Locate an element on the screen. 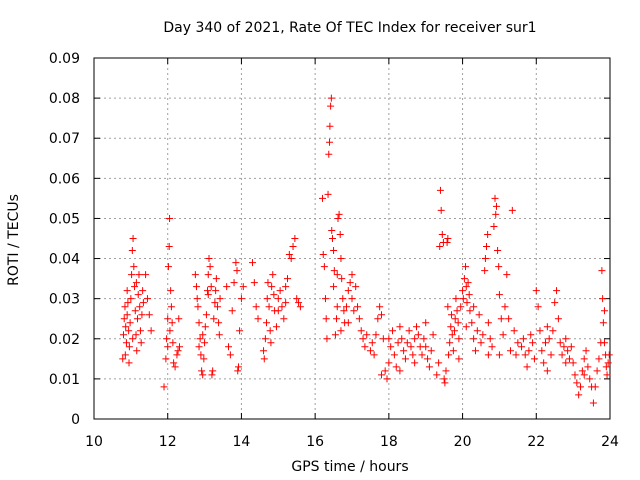  y-tick-label: 0.07 is located at coordinates (64, 139).